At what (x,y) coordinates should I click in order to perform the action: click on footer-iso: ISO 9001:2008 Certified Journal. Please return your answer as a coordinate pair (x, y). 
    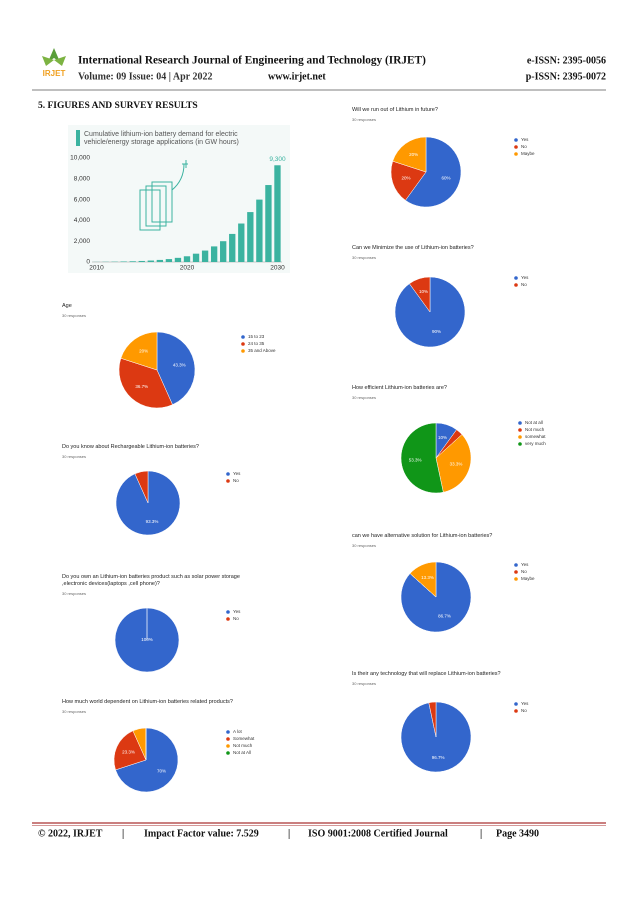
    Looking at the image, I should click on (378, 833).